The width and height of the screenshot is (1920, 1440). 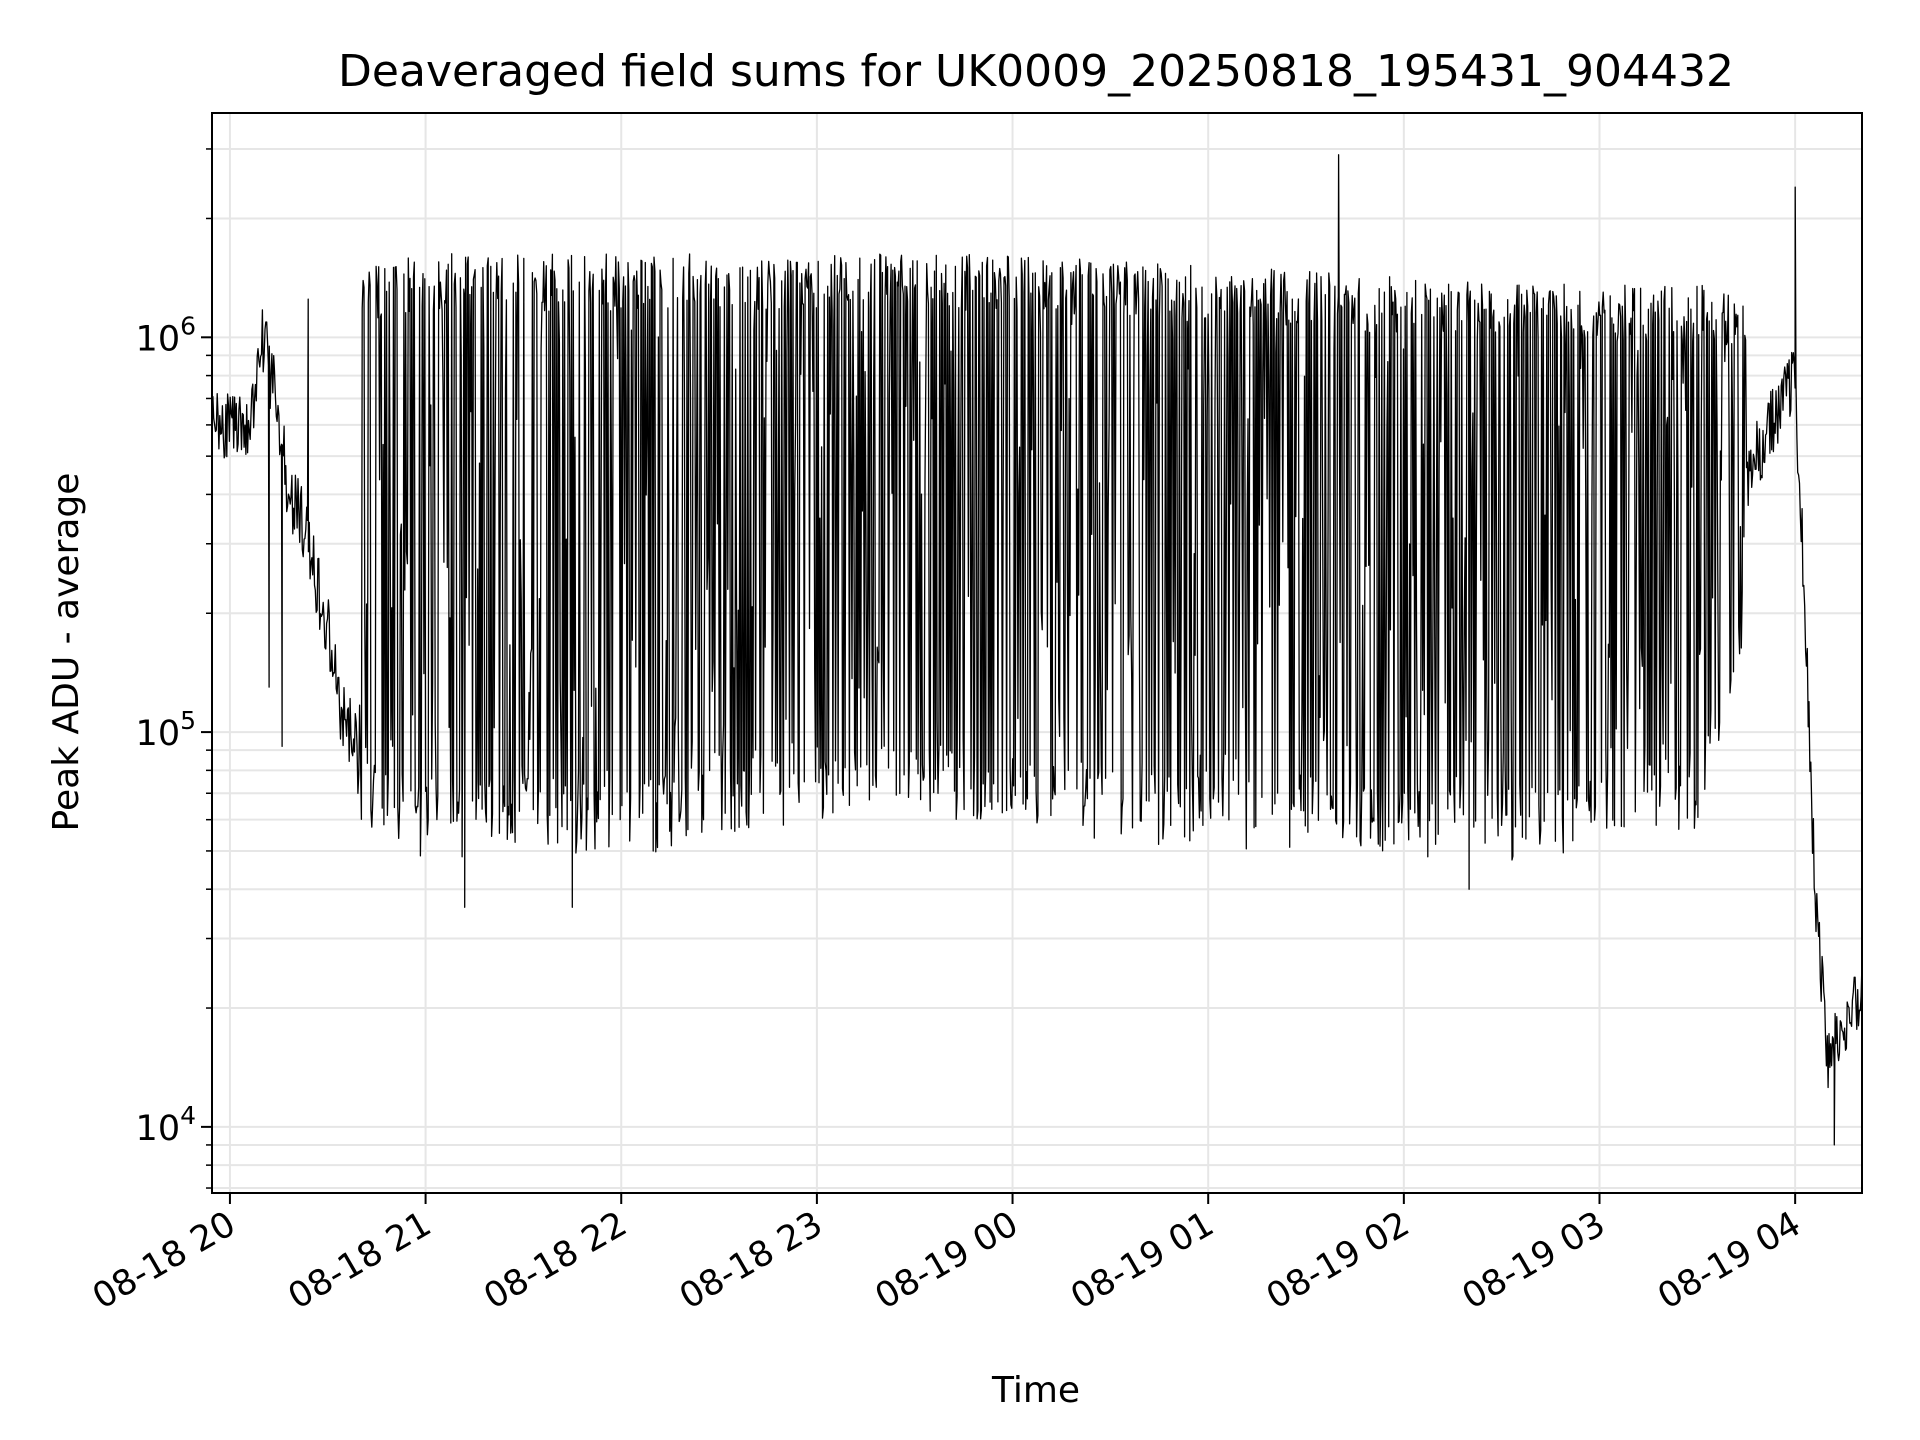 I want to click on x-axis-label: Time, so click(x=1035, y=1390).